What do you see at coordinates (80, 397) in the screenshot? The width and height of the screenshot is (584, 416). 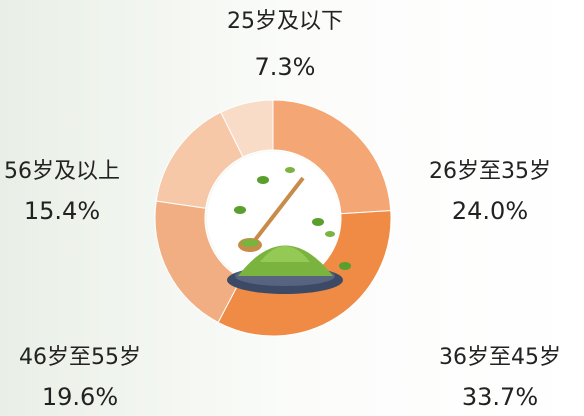 I see `value-label: 19.6%` at bounding box center [80, 397].